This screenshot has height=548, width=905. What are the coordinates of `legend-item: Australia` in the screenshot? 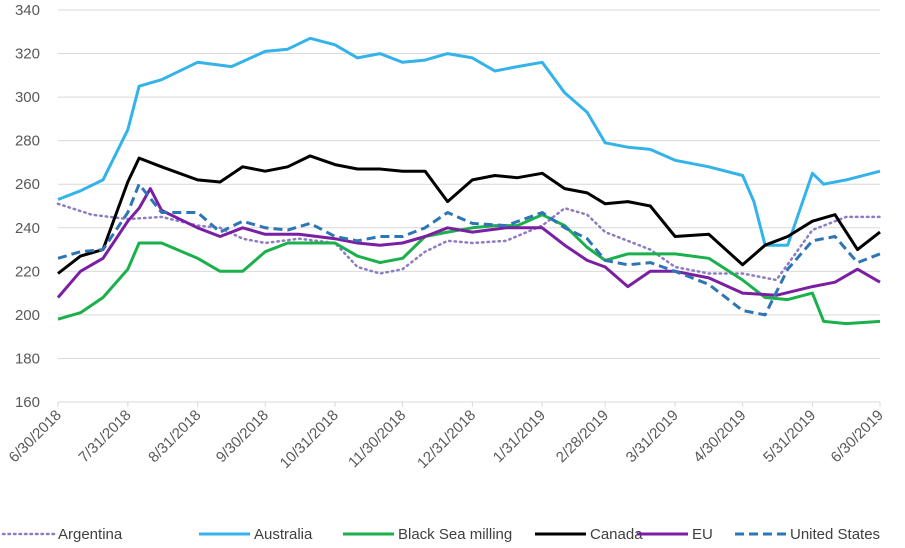 It's located at (254, 534).